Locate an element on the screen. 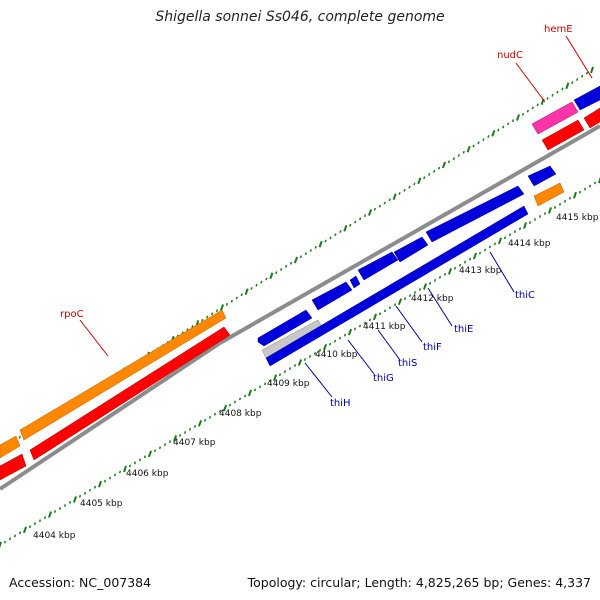 This screenshot has width=600, height=600. gene-label-thiC: thiC is located at coordinates (525, 295).